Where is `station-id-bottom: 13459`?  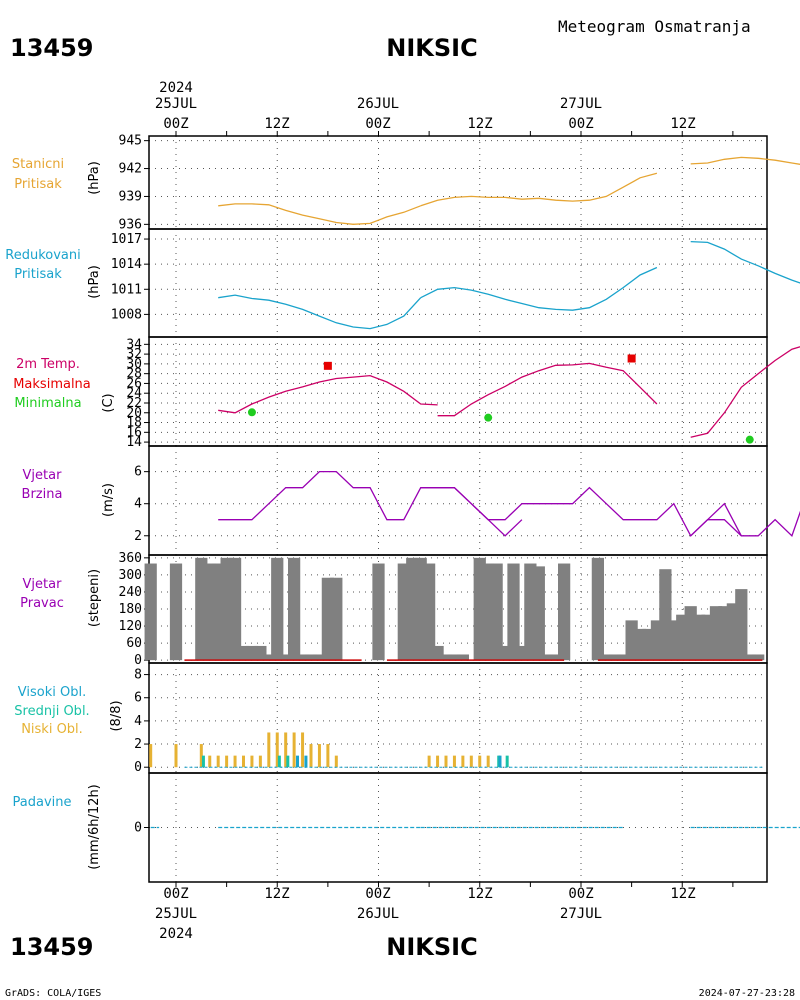
station-id-bottom: 13459 is located at coordinates (52, 947).